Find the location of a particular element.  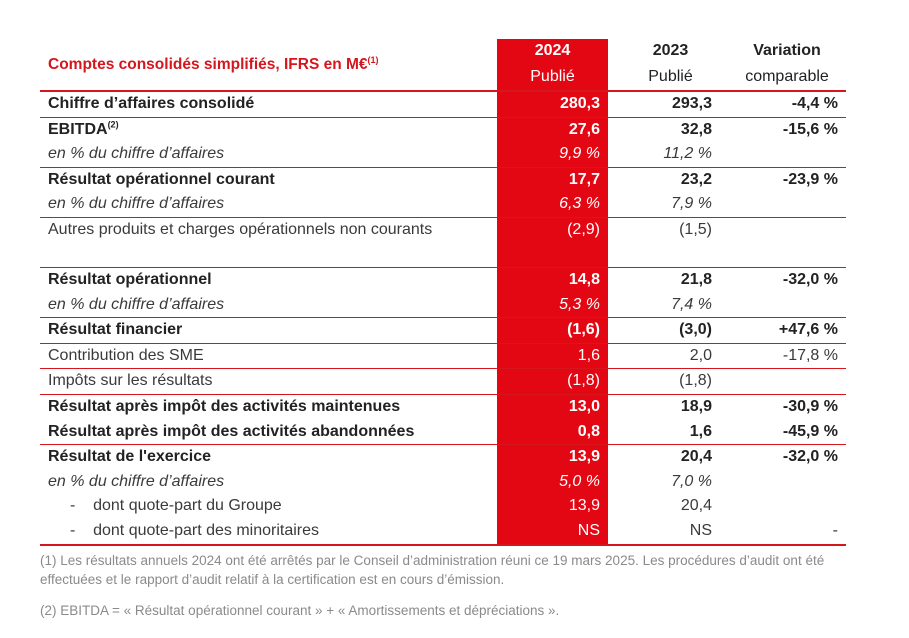

table-row: en % du chiffre d’affaires 9,9 % 11,2 % is located at coordinates (443, 154).